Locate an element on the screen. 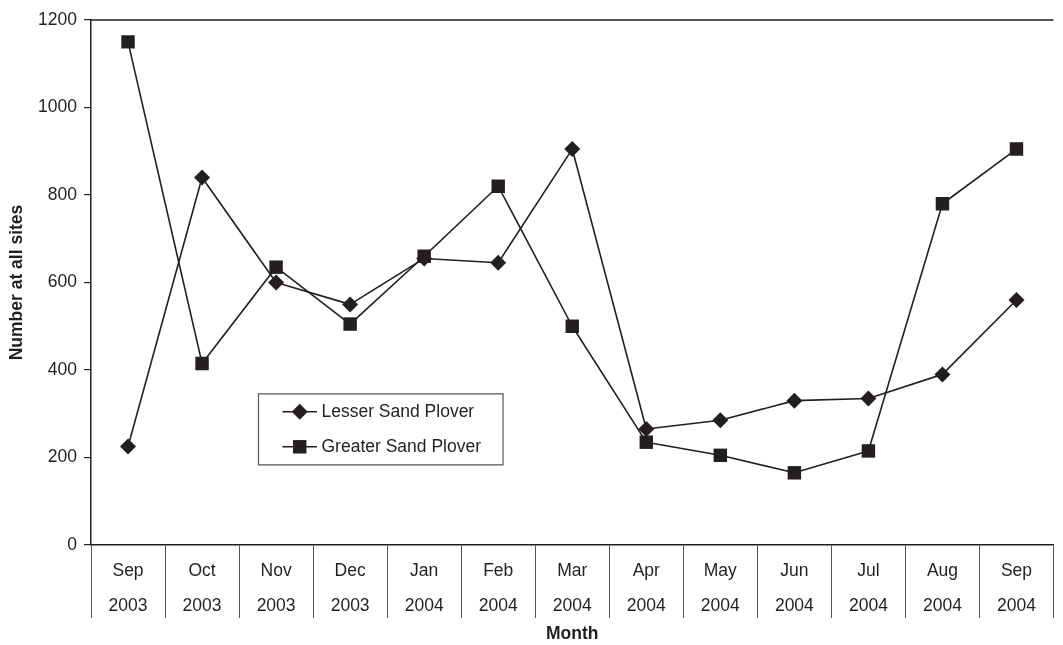 This screenshot has height=645, width=1063. legend-label: Greater Sand Plover is located at coordinates (401, 445).